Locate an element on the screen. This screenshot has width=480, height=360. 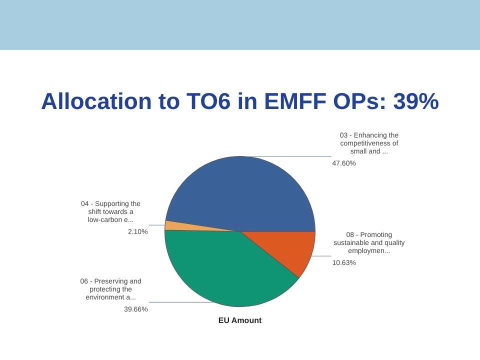
text: EU Amount is located at coordinates (240, 320).